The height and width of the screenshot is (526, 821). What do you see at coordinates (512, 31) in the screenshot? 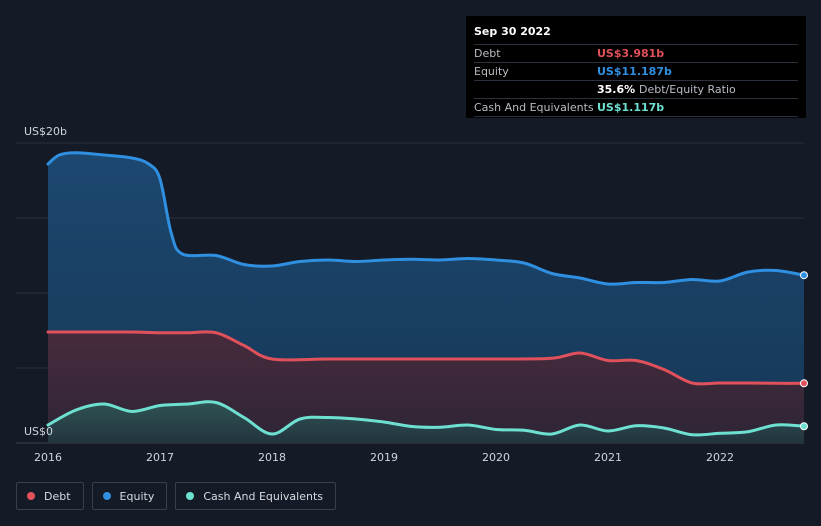
I see `tooltip-date: Sep 30 2022` at bounding box center [512, 31].